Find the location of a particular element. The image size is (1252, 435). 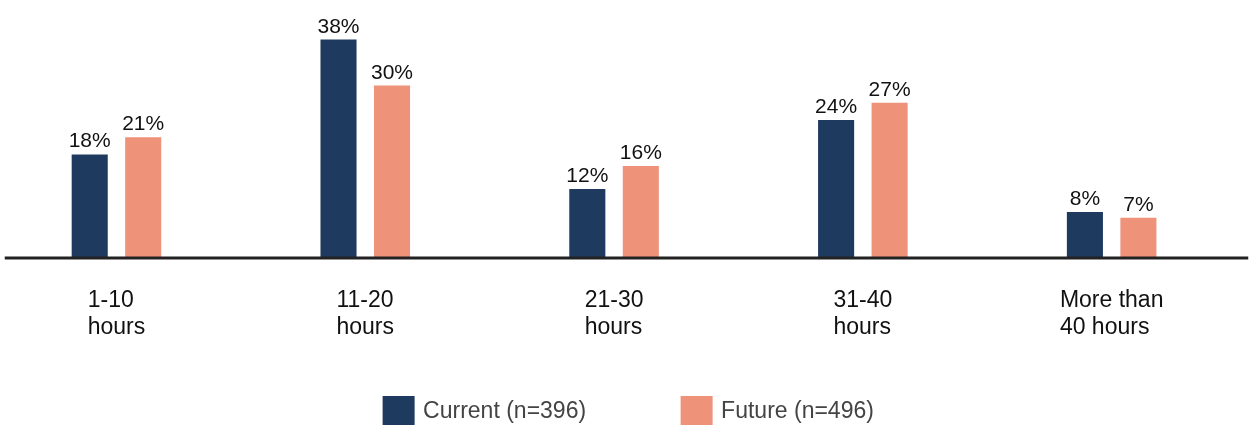

data-label: 24% is located at coordinates (836, 106).